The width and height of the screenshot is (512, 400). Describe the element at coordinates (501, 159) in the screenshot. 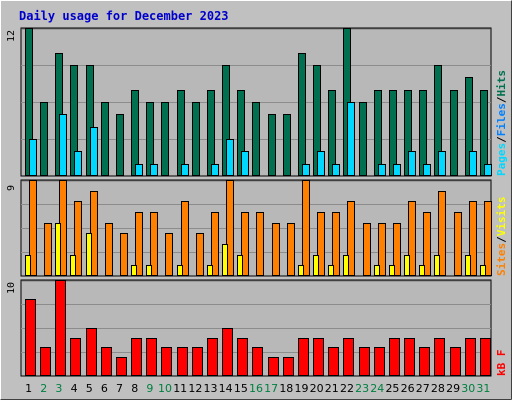

I see `legend-pages-files-hits-part: Pages` at that location.